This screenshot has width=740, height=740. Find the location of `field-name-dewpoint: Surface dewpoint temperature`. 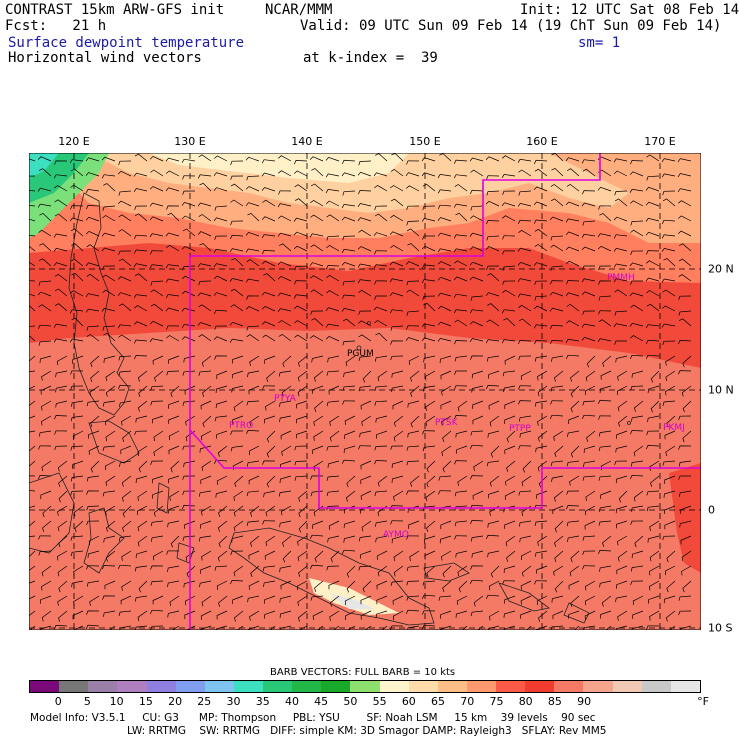

field-name-dewpoint: Surface dewpoint temperature is located at coordinates (126, 43).